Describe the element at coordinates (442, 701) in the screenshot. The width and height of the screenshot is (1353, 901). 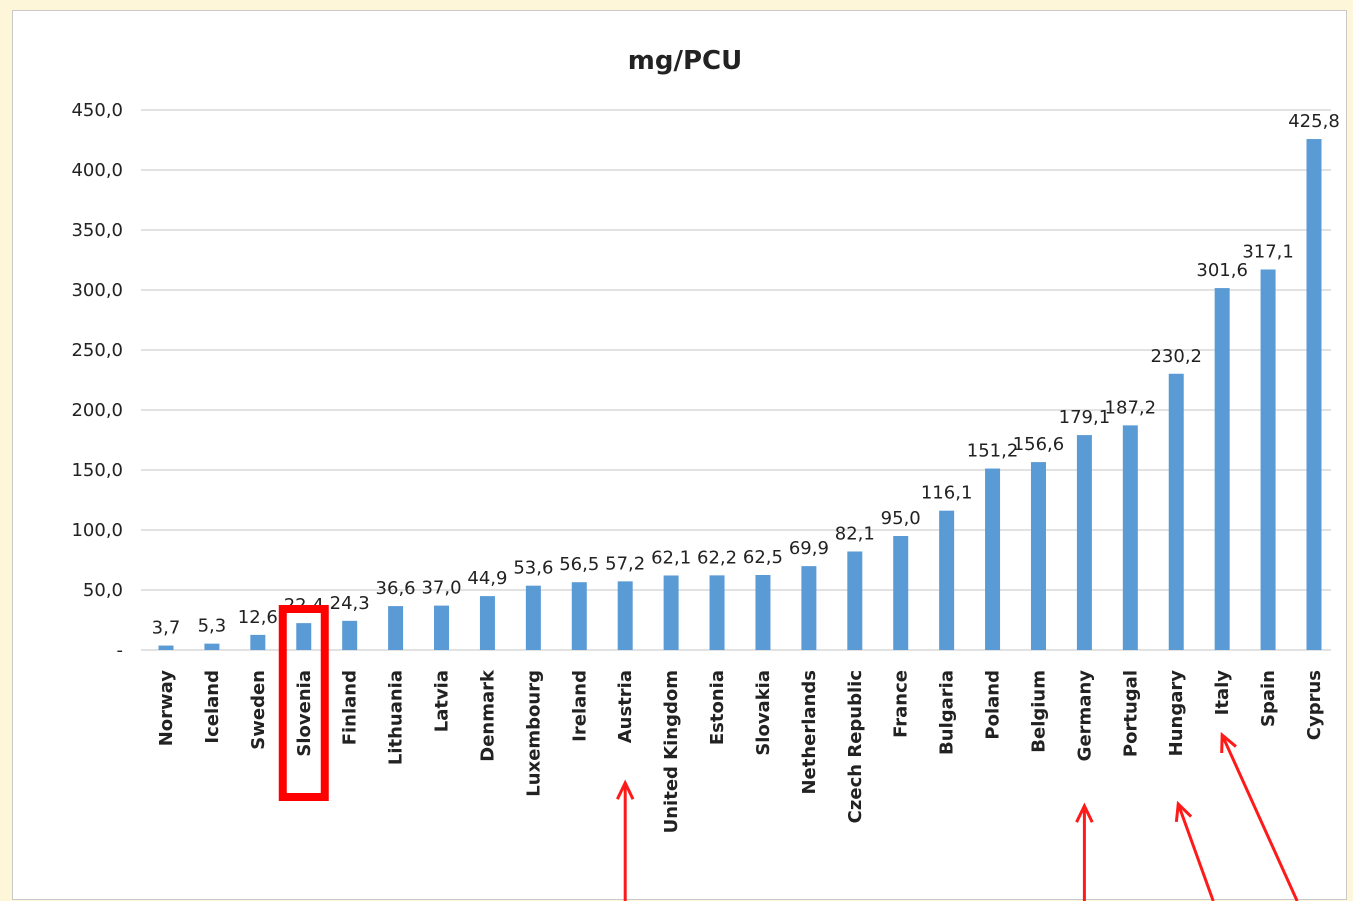
I see `x-tick-label: Latvia` at that location.